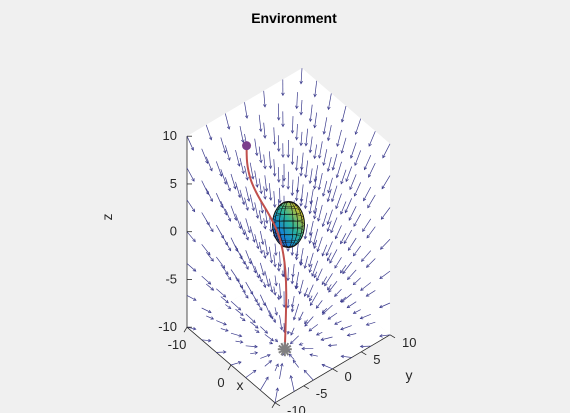 Image resolution: width=570 pixels, height=413 pixels. Describe the element at coordinates (296, 408) in the screenshot. I see `y-tick-label: -10` at that location.